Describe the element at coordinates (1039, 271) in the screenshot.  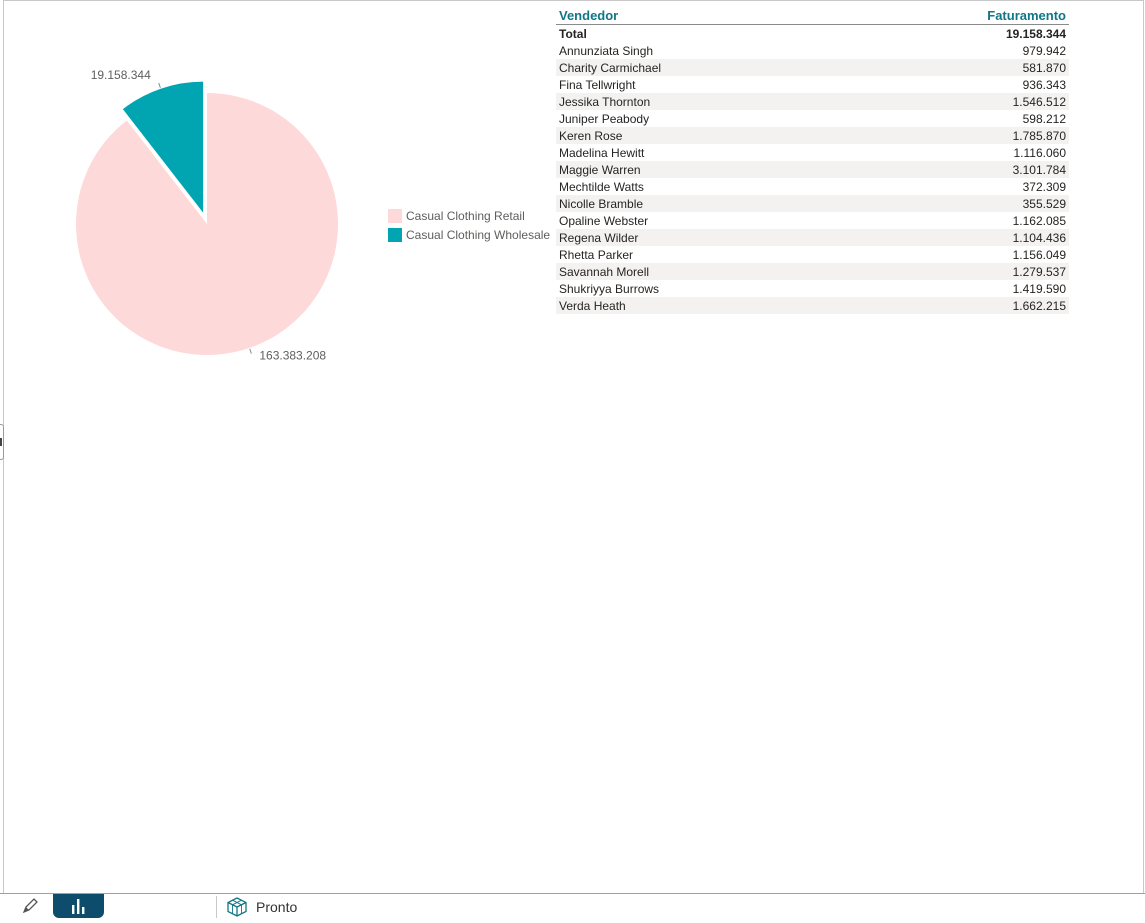
I see `row-faturamento: 1.279.537` at that location.